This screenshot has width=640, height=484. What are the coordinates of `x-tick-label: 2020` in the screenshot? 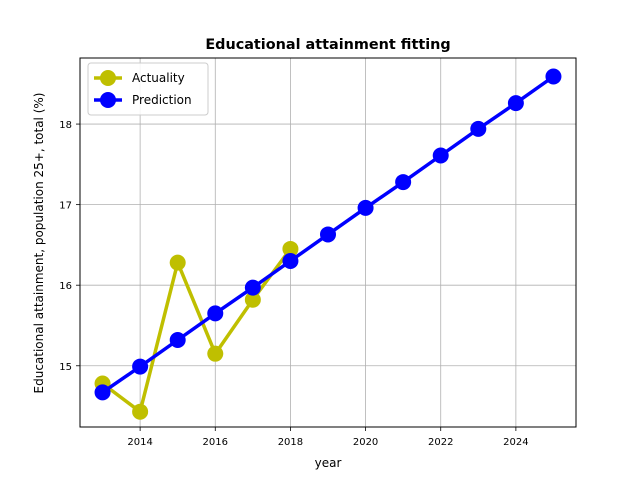 It's located at (365, 442).